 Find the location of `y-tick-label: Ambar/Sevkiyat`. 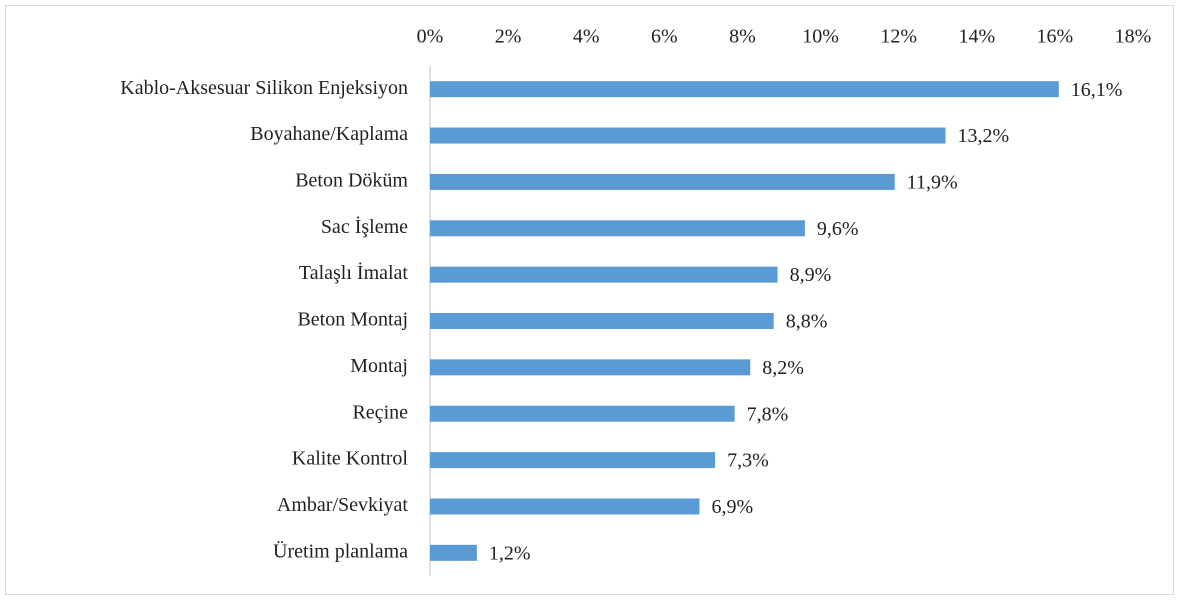

y-tick-label: Ambar/Sevkiyat is located at coordinates (343, 505).